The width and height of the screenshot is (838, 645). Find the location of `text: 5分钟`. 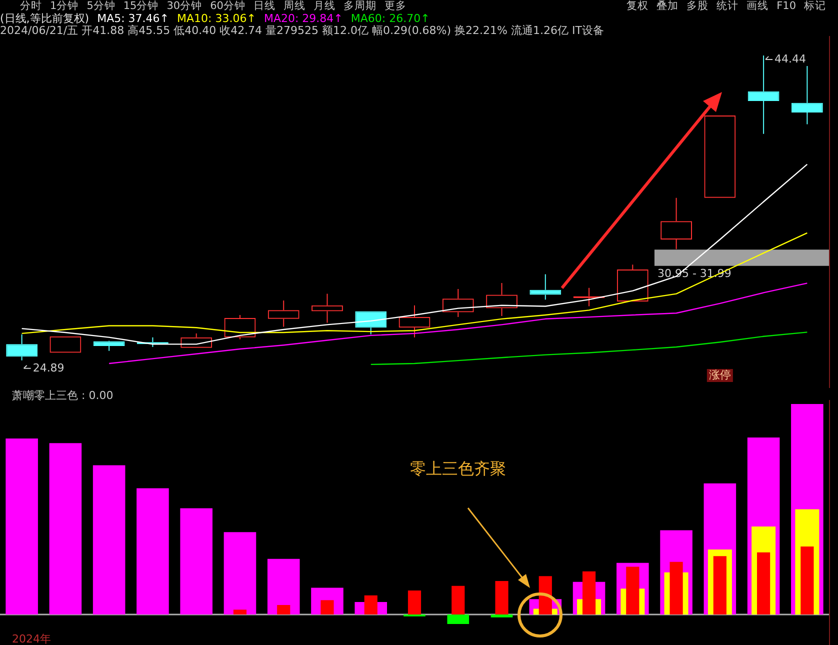

text: 5分钟 is located at coordinates (101, 6).